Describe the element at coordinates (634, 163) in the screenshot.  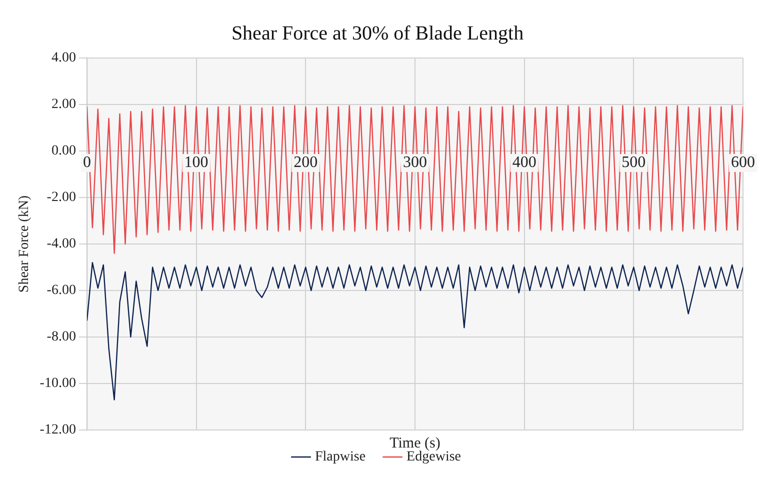
I see `x-tick-label: 500` at that location.